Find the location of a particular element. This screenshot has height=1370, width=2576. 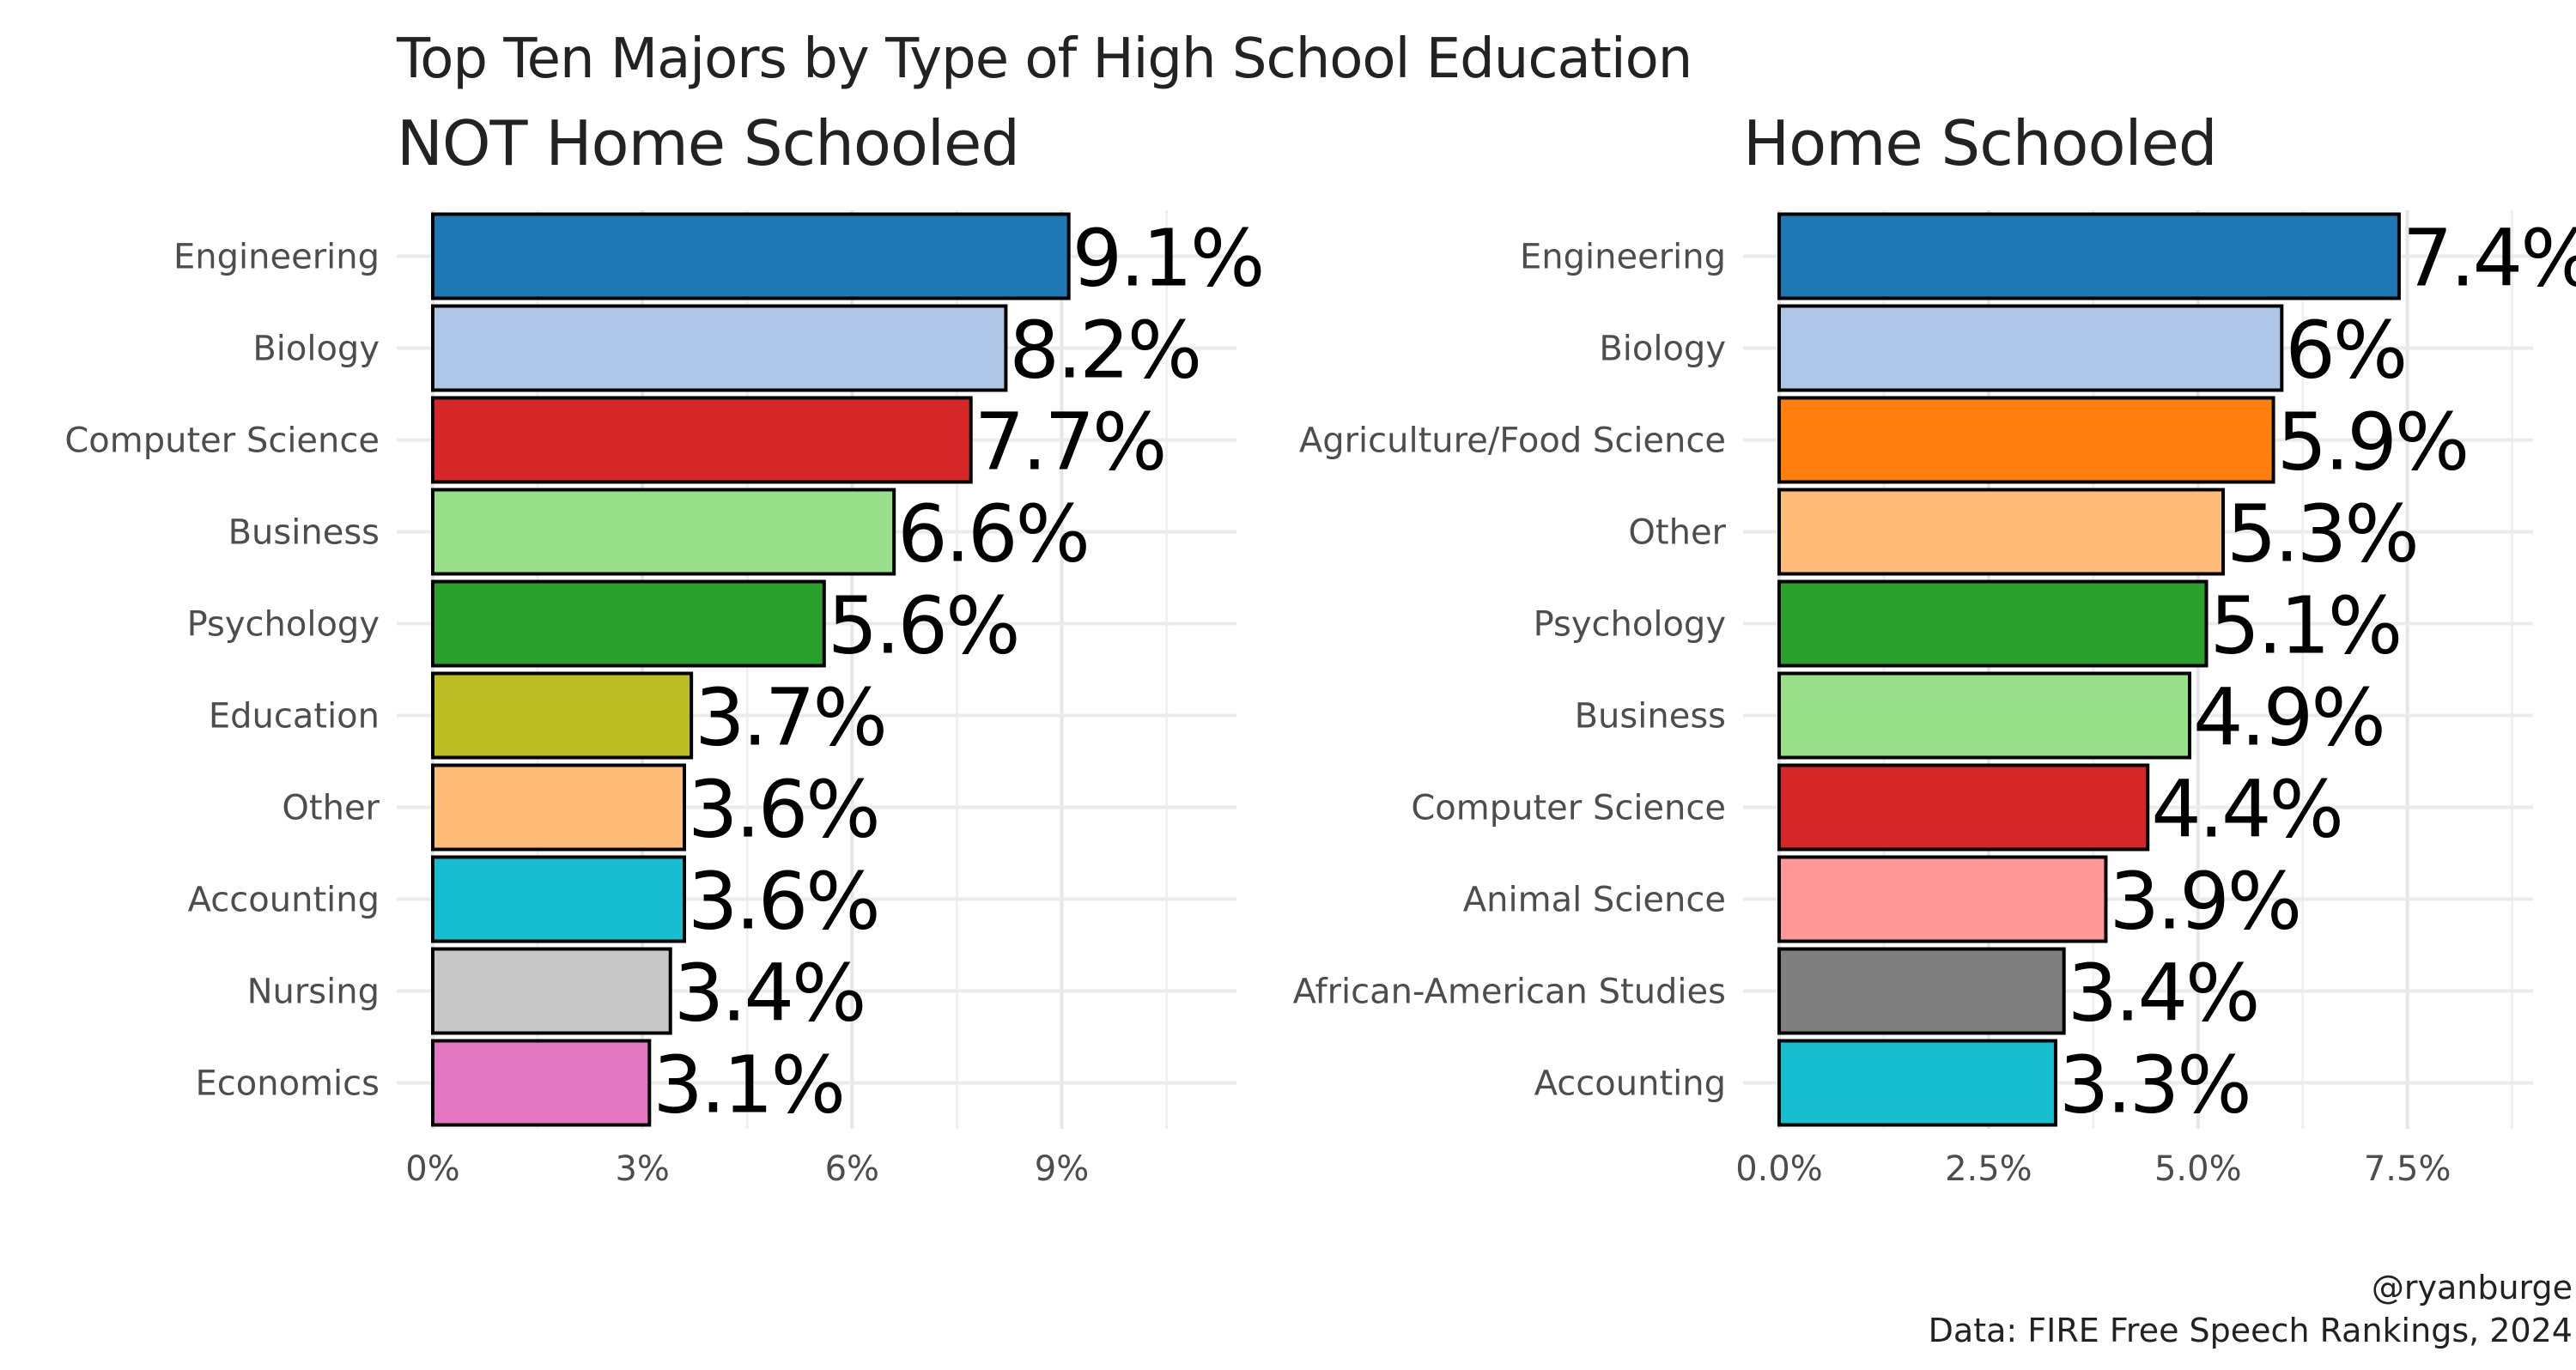

category-label-agriculture-food-science: Agriculture/Food Science is located at coordinates (1513, 441).